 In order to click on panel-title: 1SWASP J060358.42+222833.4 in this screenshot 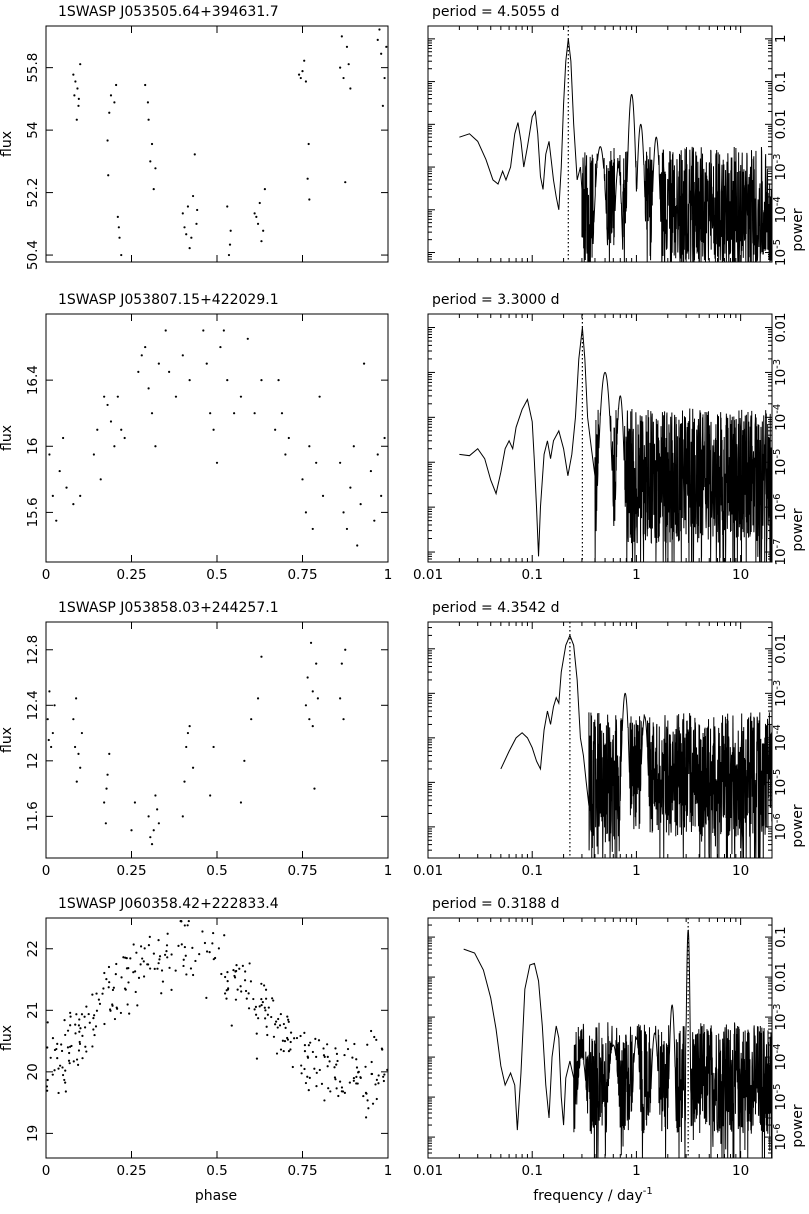, I will do `click(168, 904)`.